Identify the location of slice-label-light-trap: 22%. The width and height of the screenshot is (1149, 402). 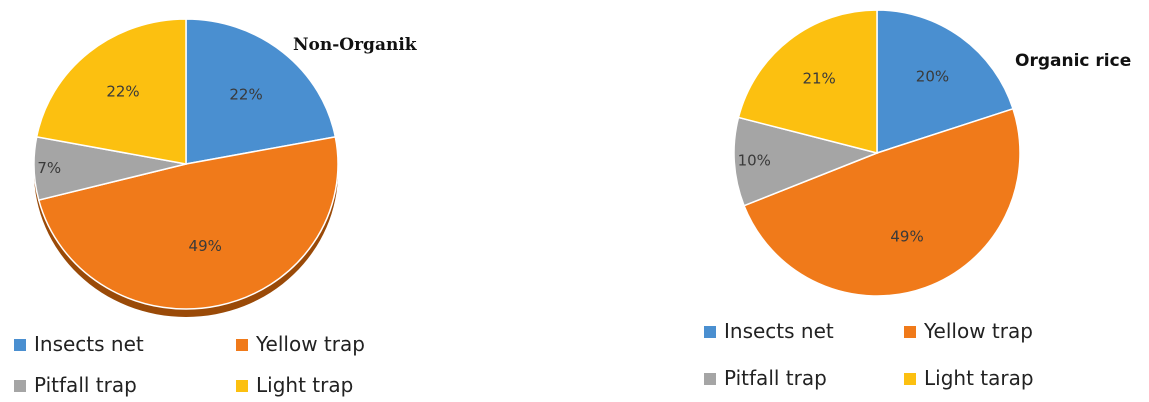
(122, 91).